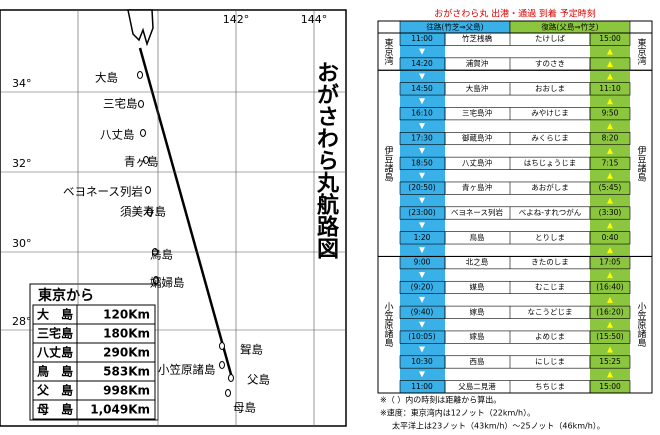 This screenshot has width=660, height=435. Describe the element at coordinates (314, 19) in the screenshot. I see `longitude-label: 144°` at that location.